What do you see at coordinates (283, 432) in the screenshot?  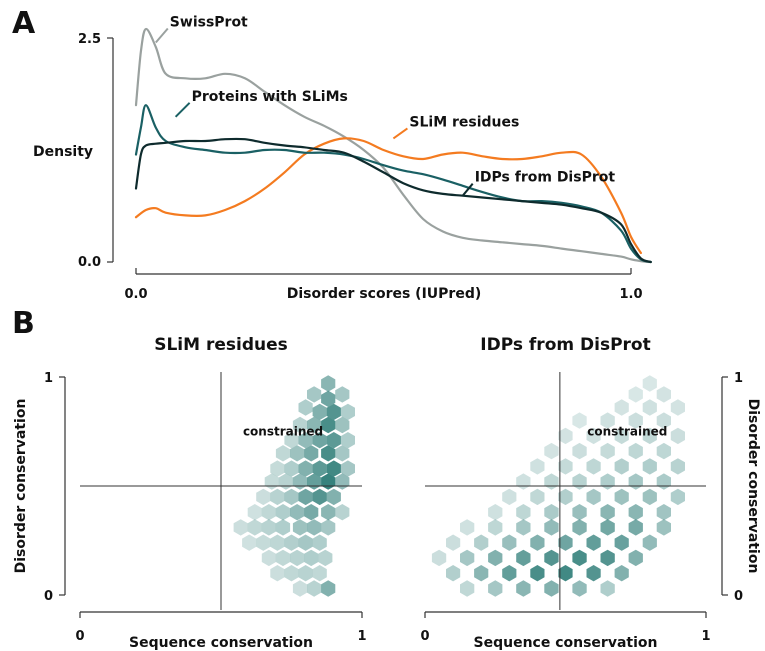 I see `slim-quadrant-label: constrained` at bounding box center [283, 432].